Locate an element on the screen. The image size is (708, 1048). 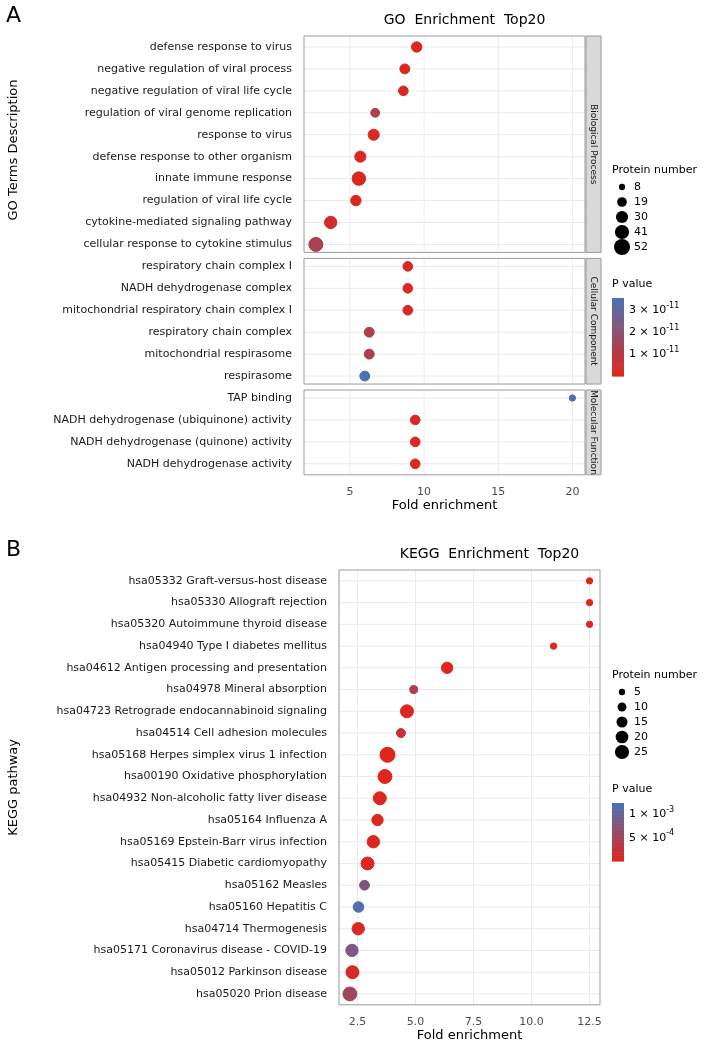
x-tick-label: 7.5 is located at coordinates (473, 1022).